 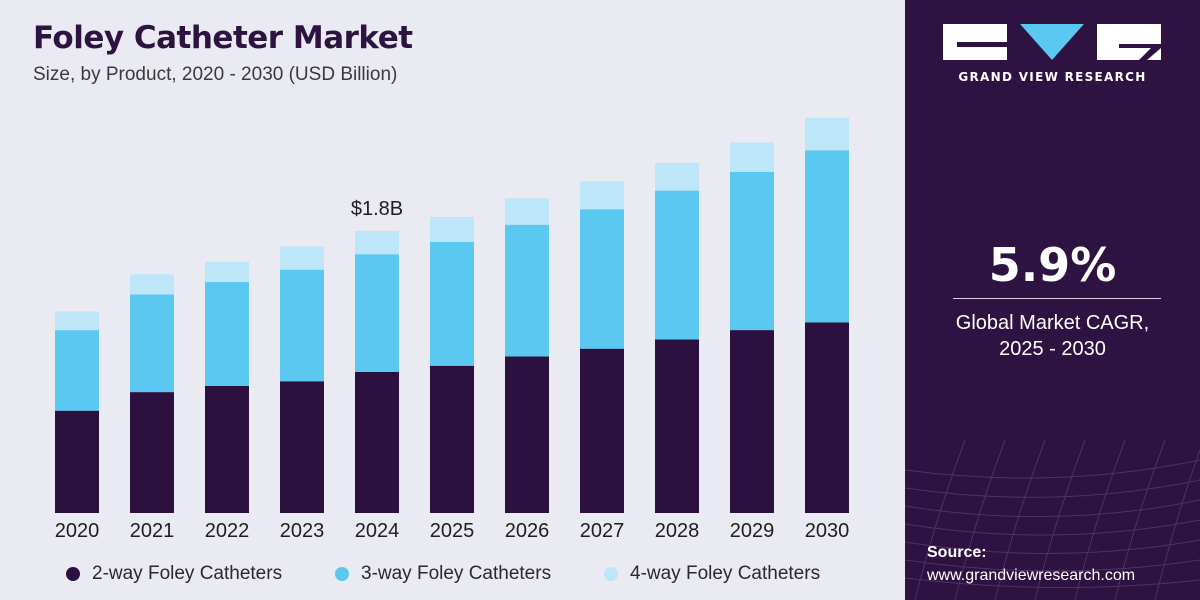 I want to click on data-label-2024: $1.8B, so click(x=377, y=209).